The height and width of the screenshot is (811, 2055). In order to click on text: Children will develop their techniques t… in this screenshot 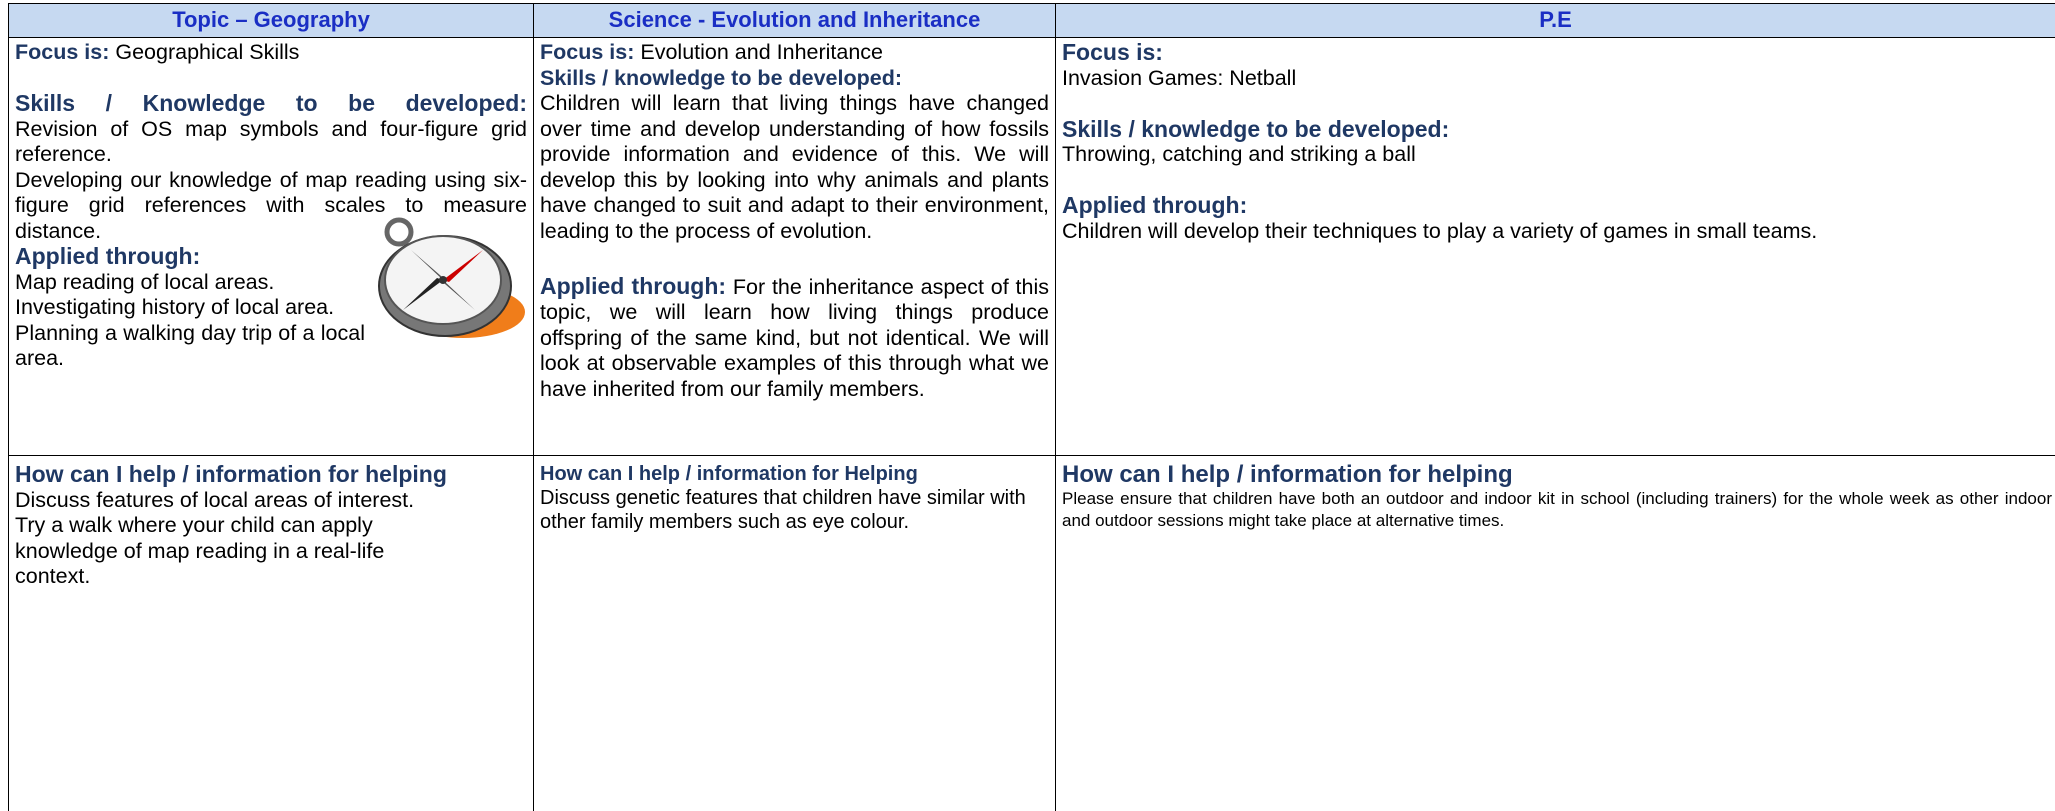, I will do `click(1440, 230)`.